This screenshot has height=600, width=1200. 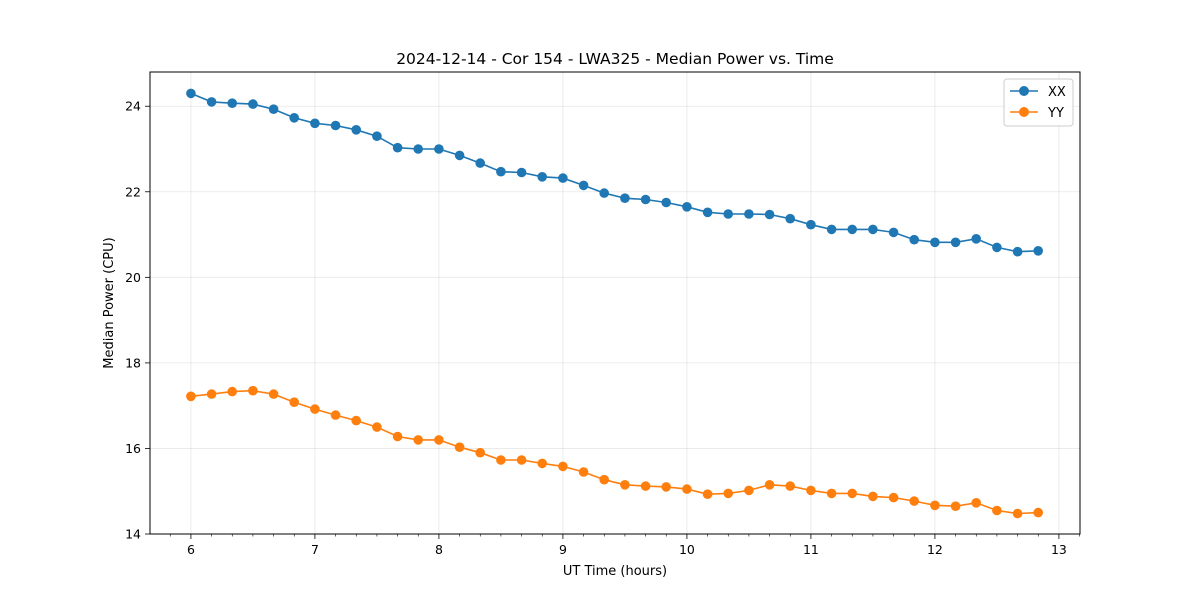 I want to click on legend-marker-xx, so click(x=1024, y=91).